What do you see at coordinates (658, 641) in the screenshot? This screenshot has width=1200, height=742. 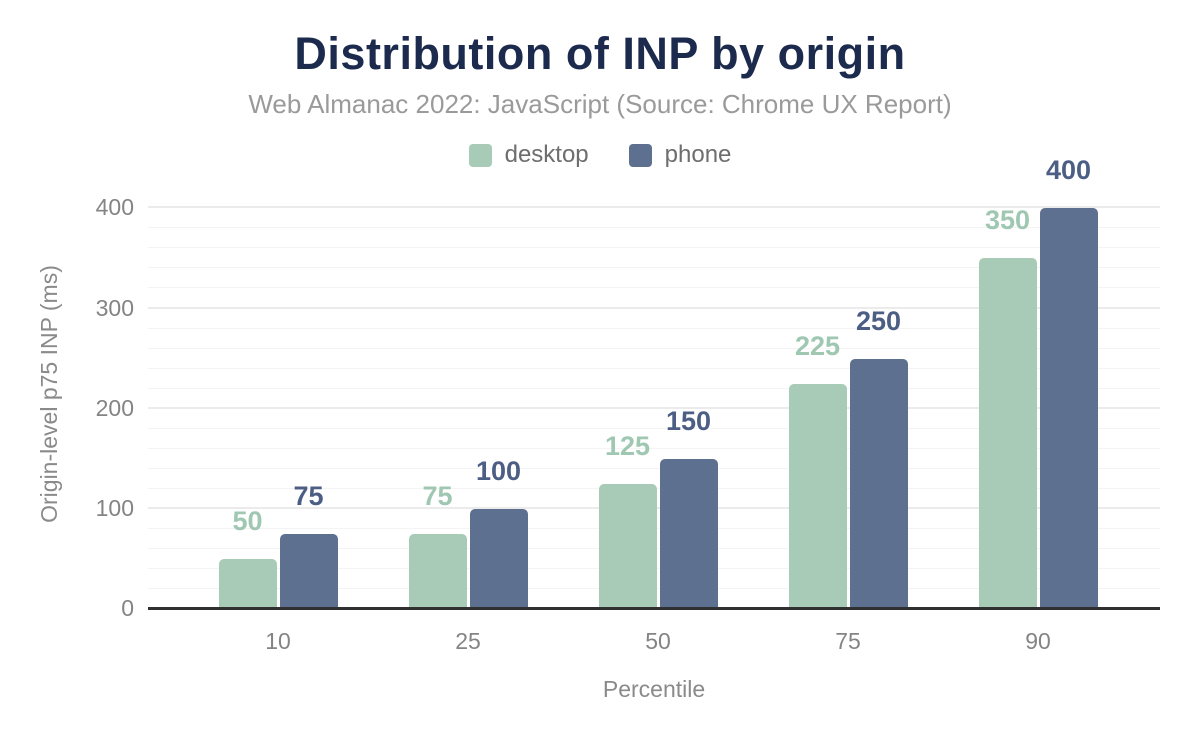 I see `x-tick-50: 50` at bounding box center [658, 641].